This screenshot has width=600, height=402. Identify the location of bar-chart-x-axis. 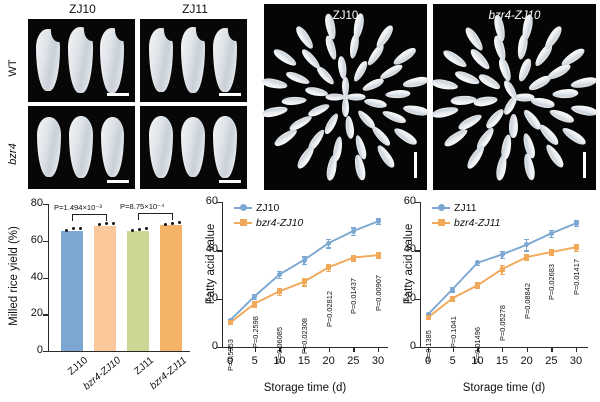
(119, 352).